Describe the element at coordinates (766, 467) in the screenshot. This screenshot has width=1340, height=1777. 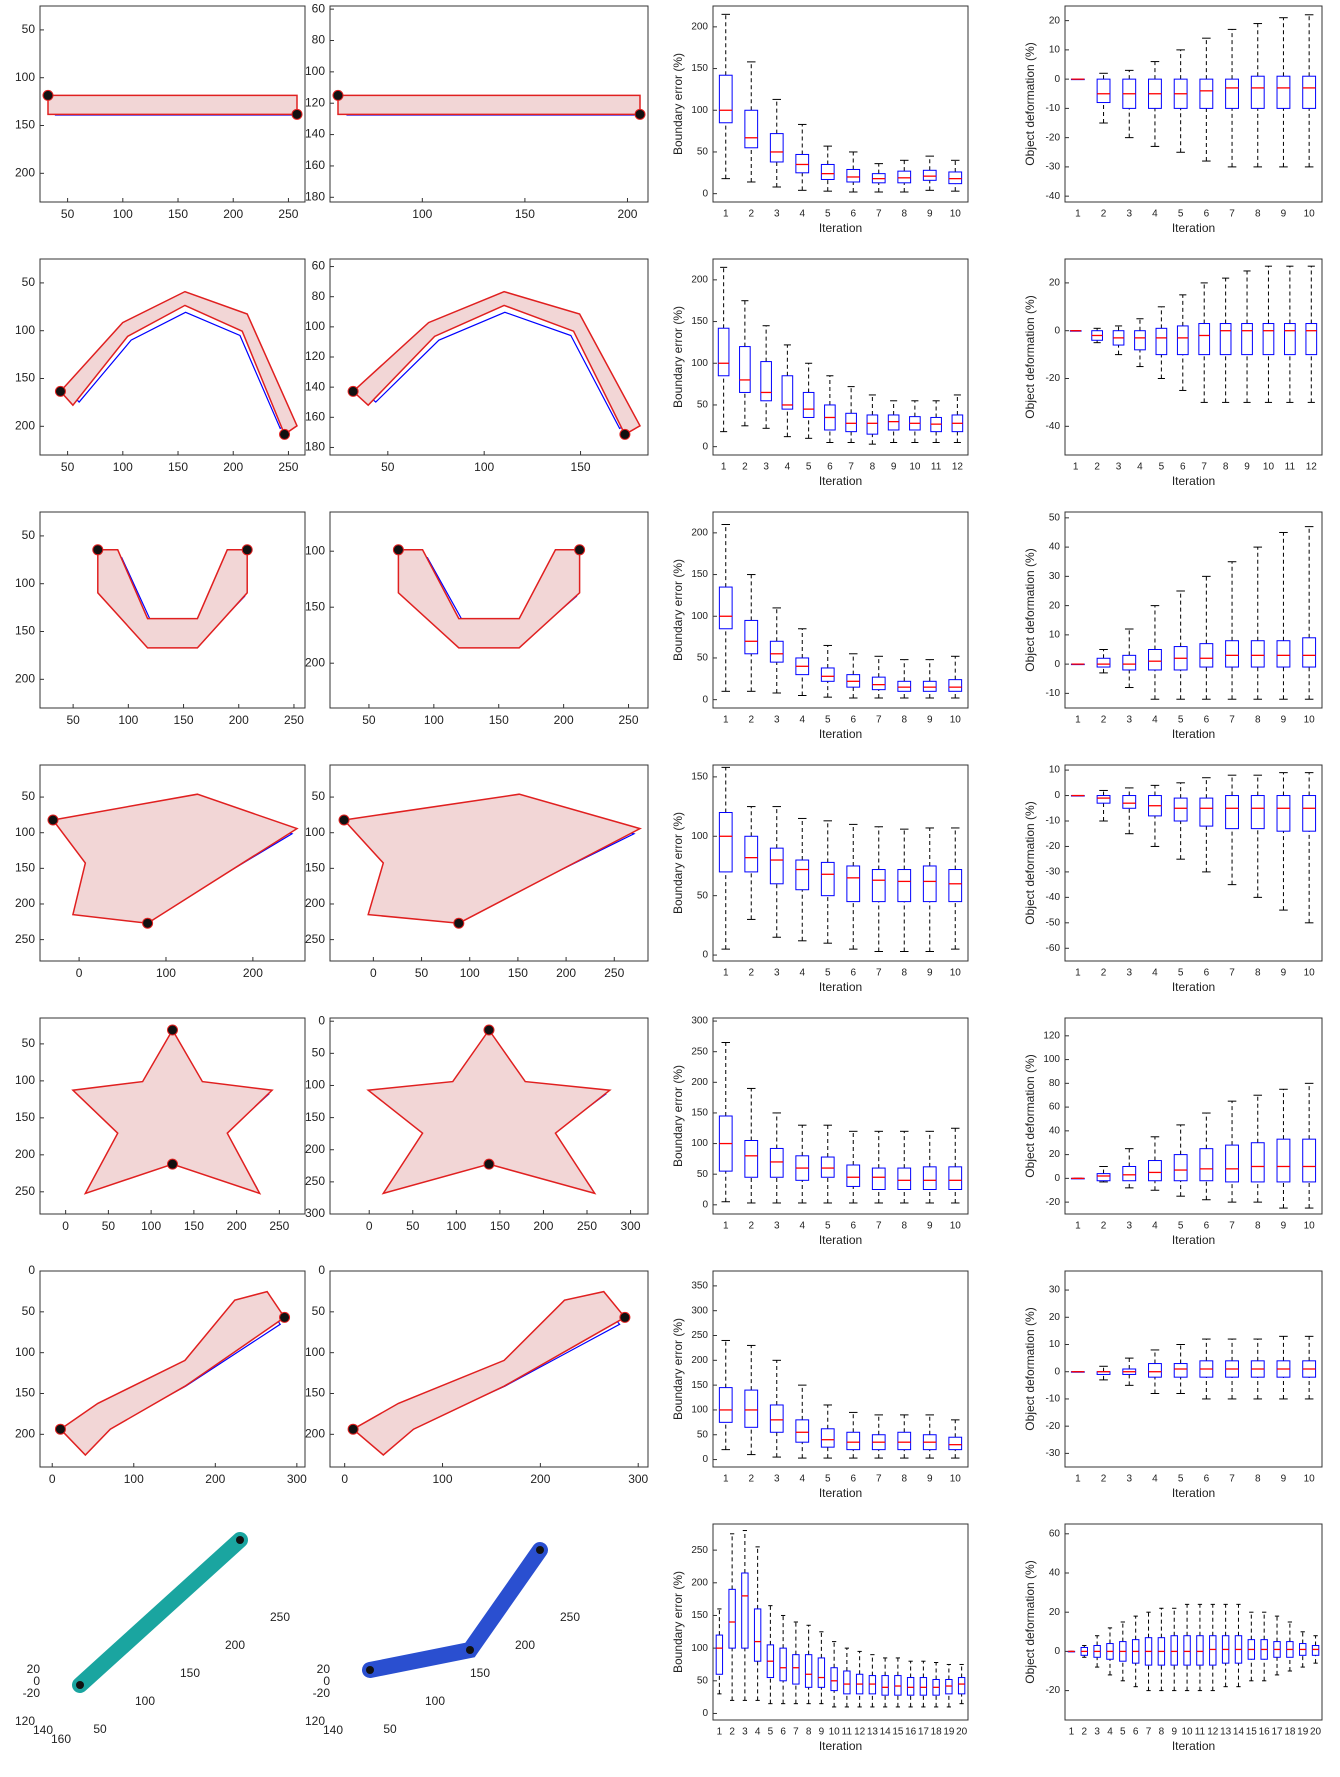
I see `x-tick-label: 3` at that location.